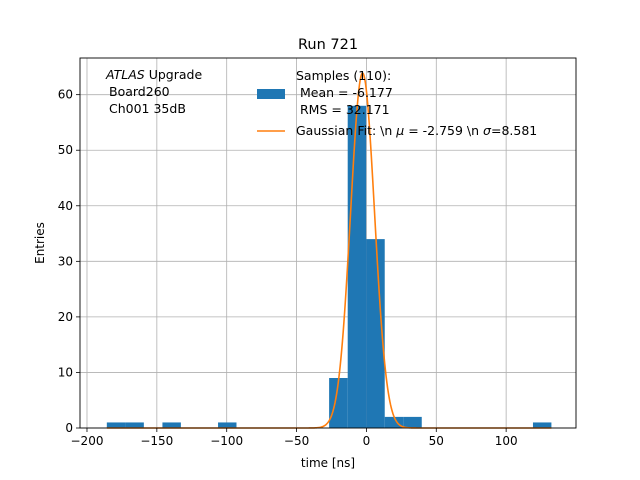  Describe the element at coordinates (346, 92) in the screenshot. I see `legend-histogram-line-2: Mean = -6.177` at that location.